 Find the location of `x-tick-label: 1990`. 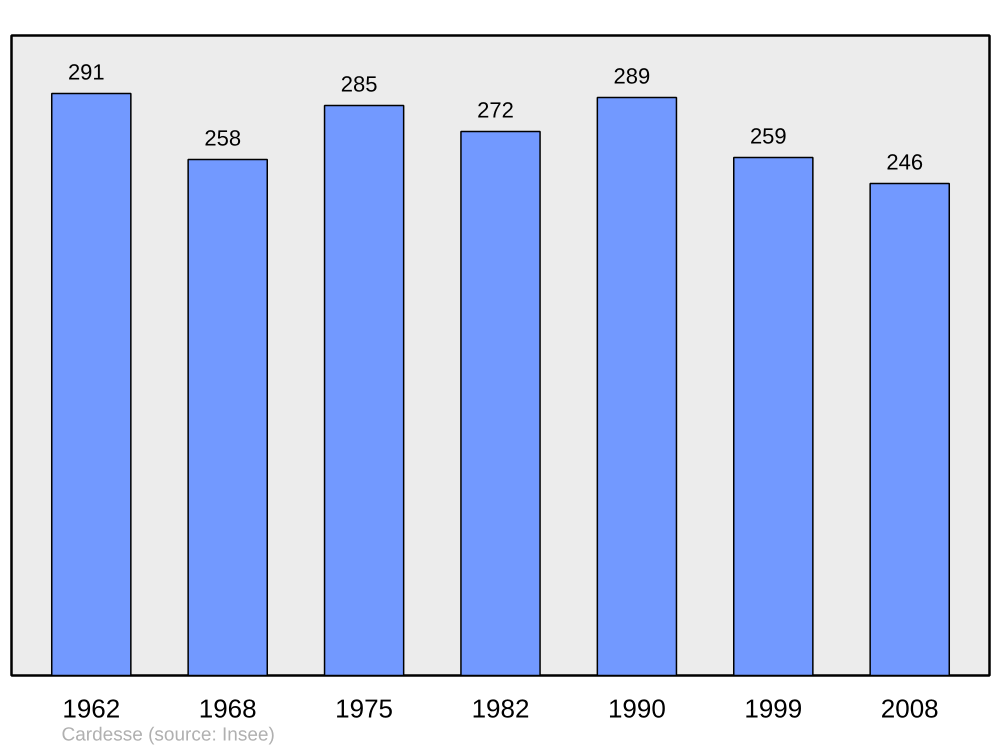

x-tick-label: 1990 is located at coordinates (637, 709).